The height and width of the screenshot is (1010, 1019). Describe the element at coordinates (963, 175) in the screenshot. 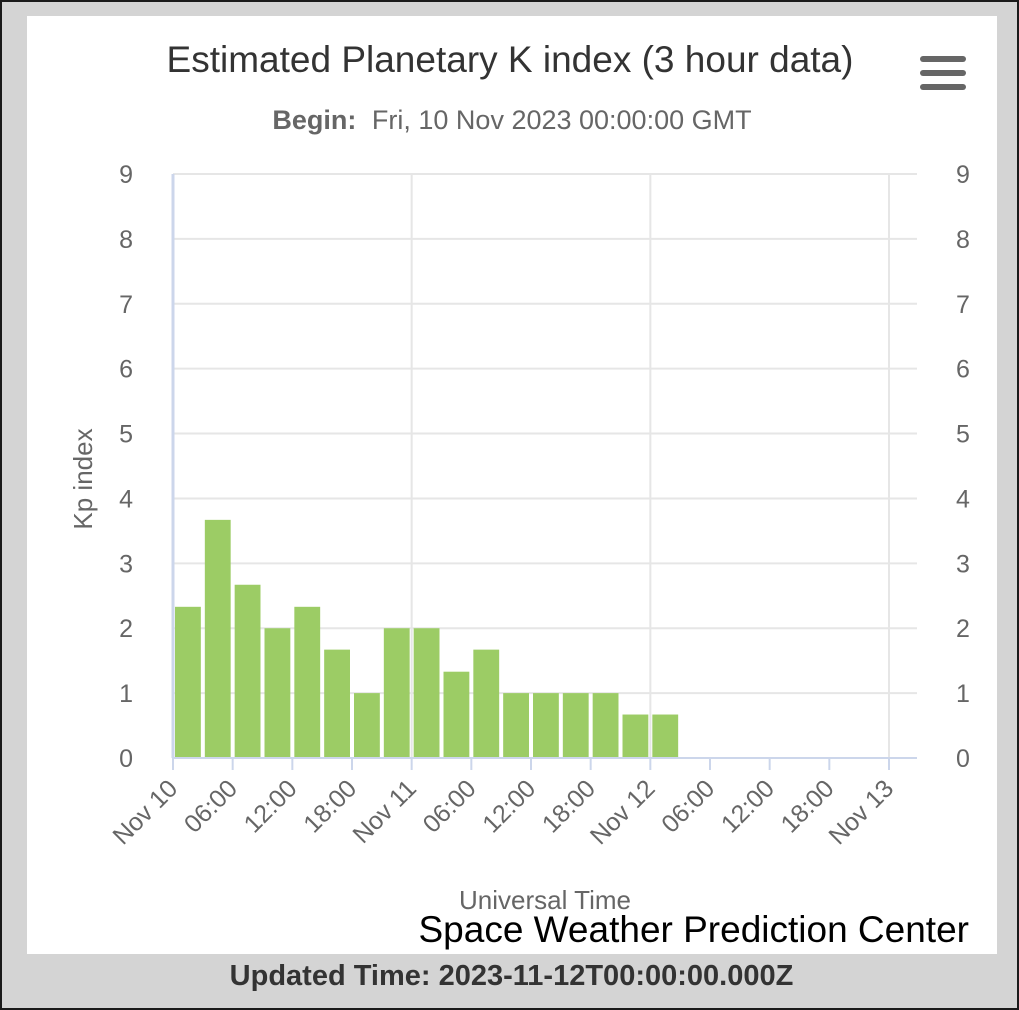

I see `y-tick-label-right: 9` at that location.